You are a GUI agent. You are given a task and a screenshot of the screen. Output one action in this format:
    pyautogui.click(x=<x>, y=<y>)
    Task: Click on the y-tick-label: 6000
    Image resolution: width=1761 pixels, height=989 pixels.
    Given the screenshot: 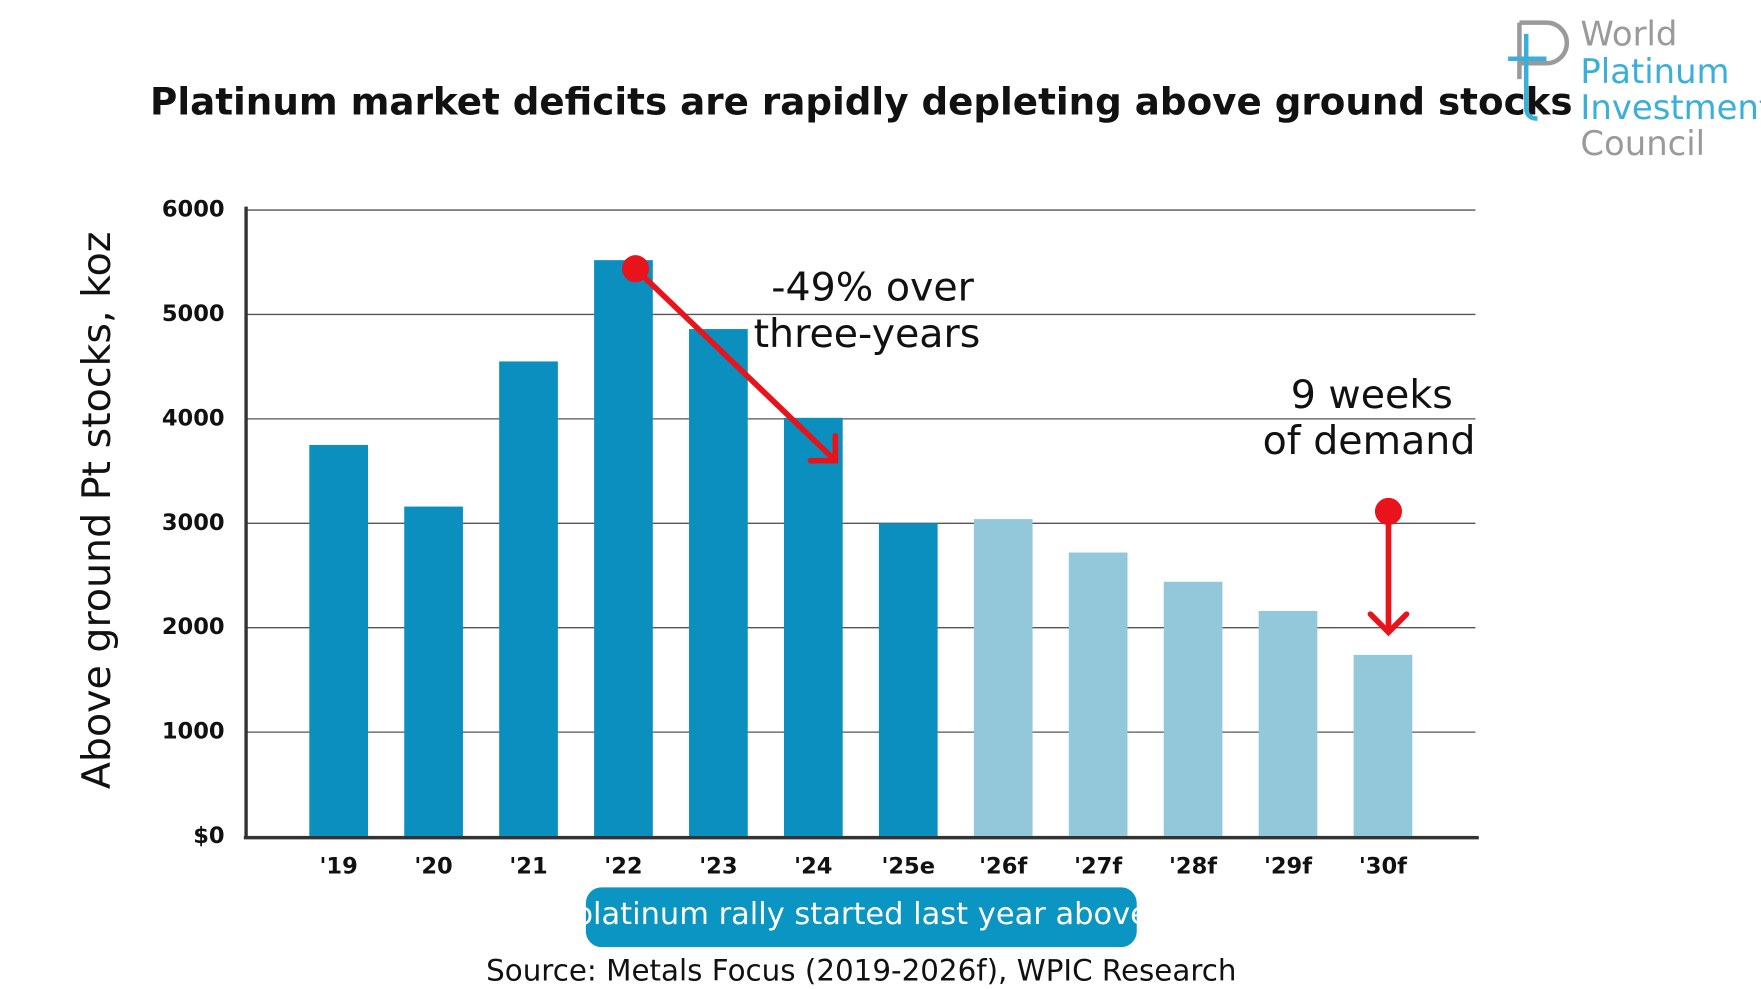 What is the action you would take?
    pyautogui.click(x=193, y=210)
    